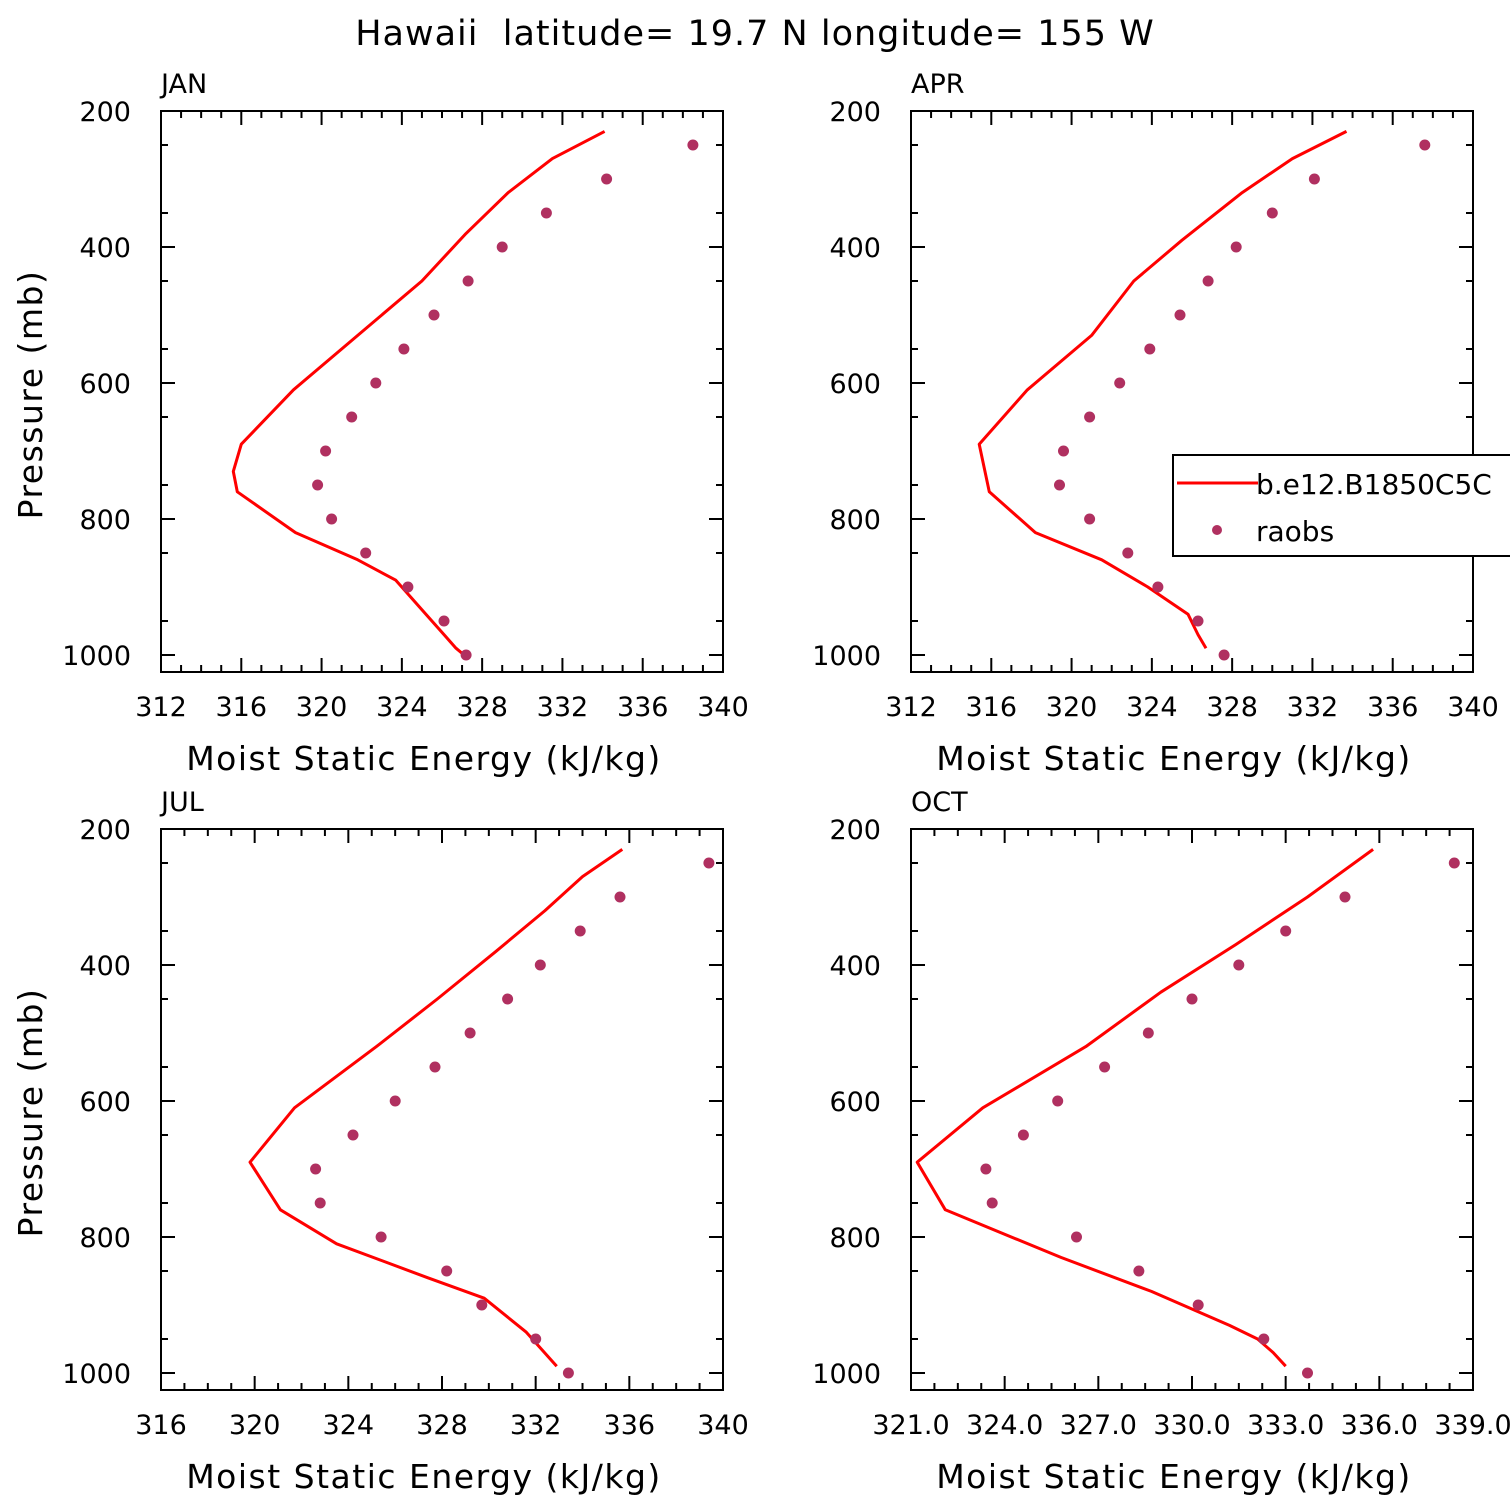 The width and height of the screenshot is (1510, 1510). Describe the element at coordinates (1152, 707) in the screenshot. I see `x-tick-label: 324` at that location.